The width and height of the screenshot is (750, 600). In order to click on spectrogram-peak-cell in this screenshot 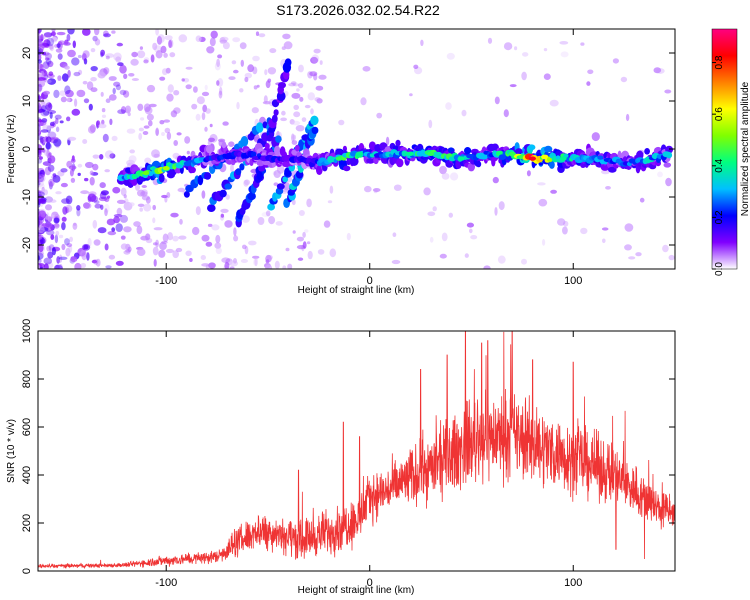, I will do `click(512, 153)`.